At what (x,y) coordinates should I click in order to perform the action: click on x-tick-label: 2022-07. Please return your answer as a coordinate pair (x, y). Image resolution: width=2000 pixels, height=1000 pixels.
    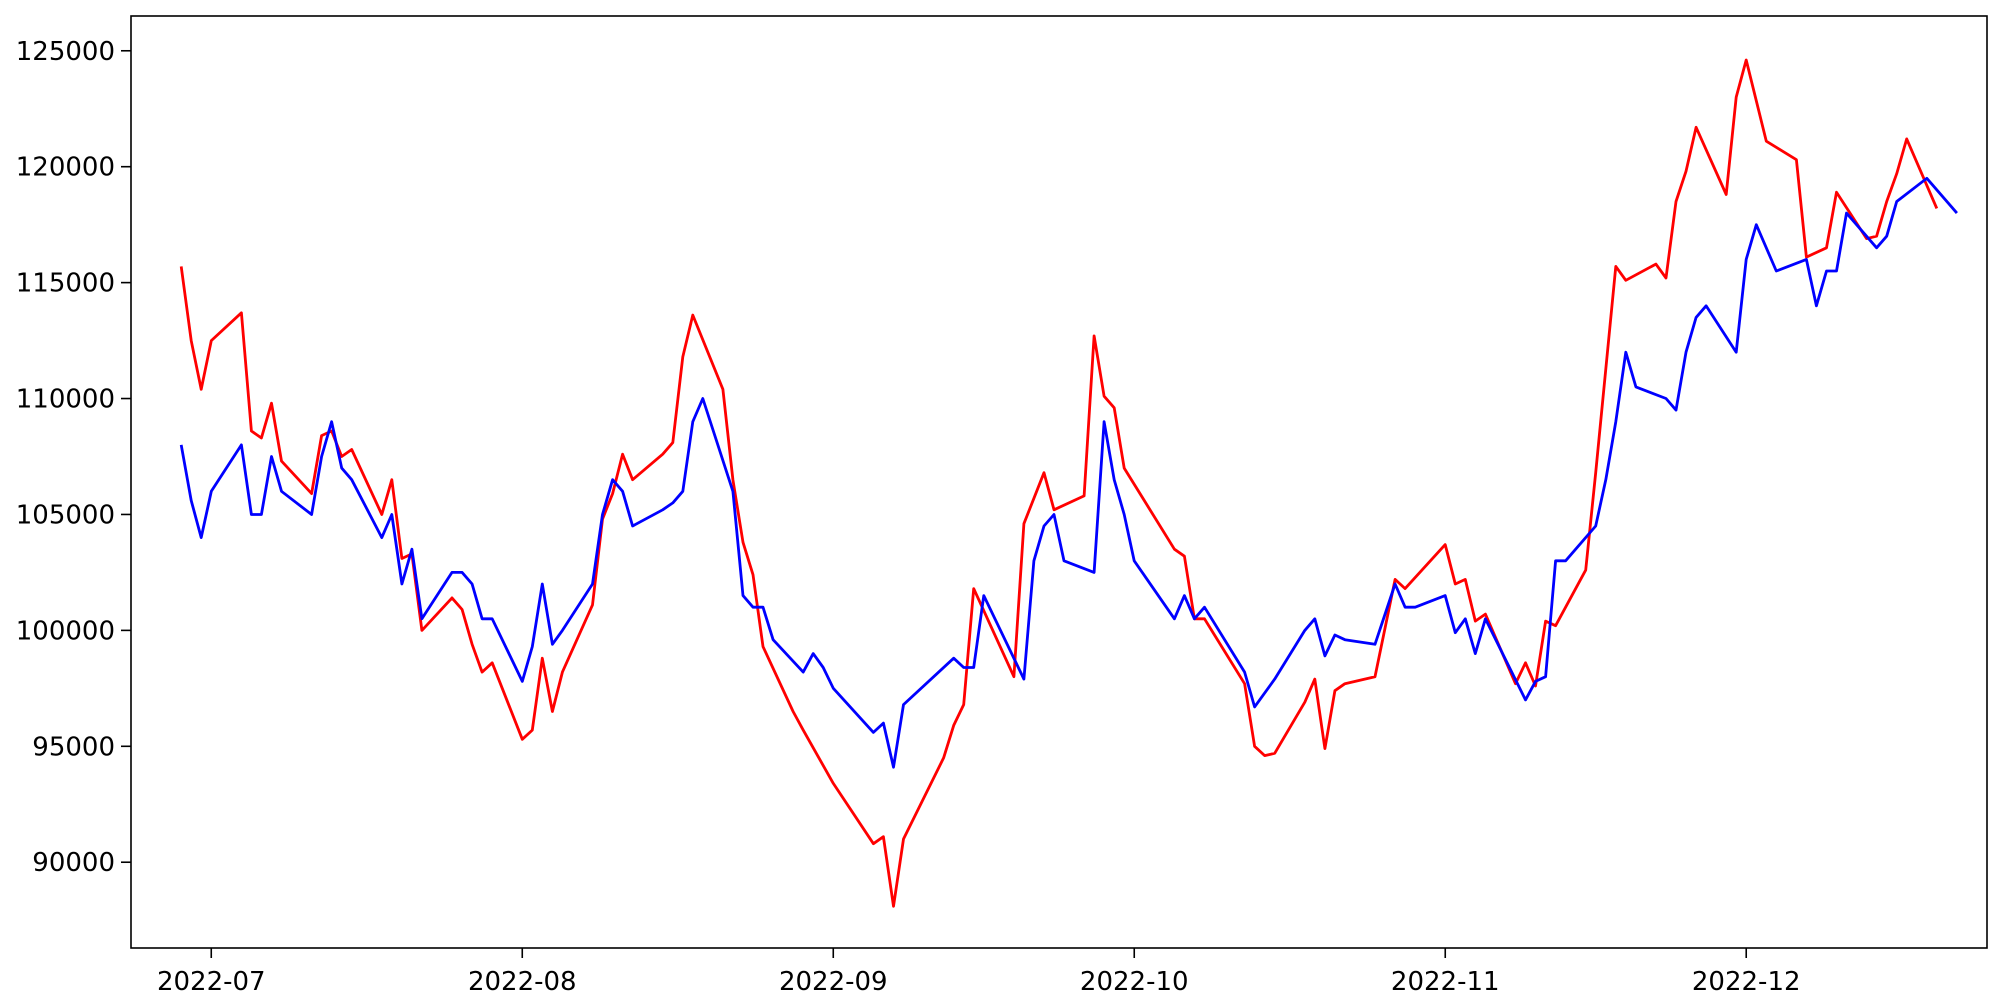
    Looking at the image, I should click on (211, 982).